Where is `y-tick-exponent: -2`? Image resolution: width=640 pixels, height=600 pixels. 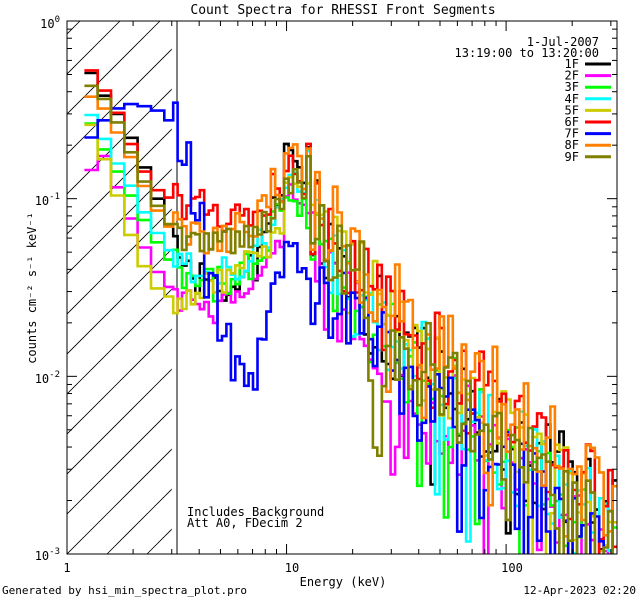
y-tick-exponent: -2 is located at coordinates (54, 375).